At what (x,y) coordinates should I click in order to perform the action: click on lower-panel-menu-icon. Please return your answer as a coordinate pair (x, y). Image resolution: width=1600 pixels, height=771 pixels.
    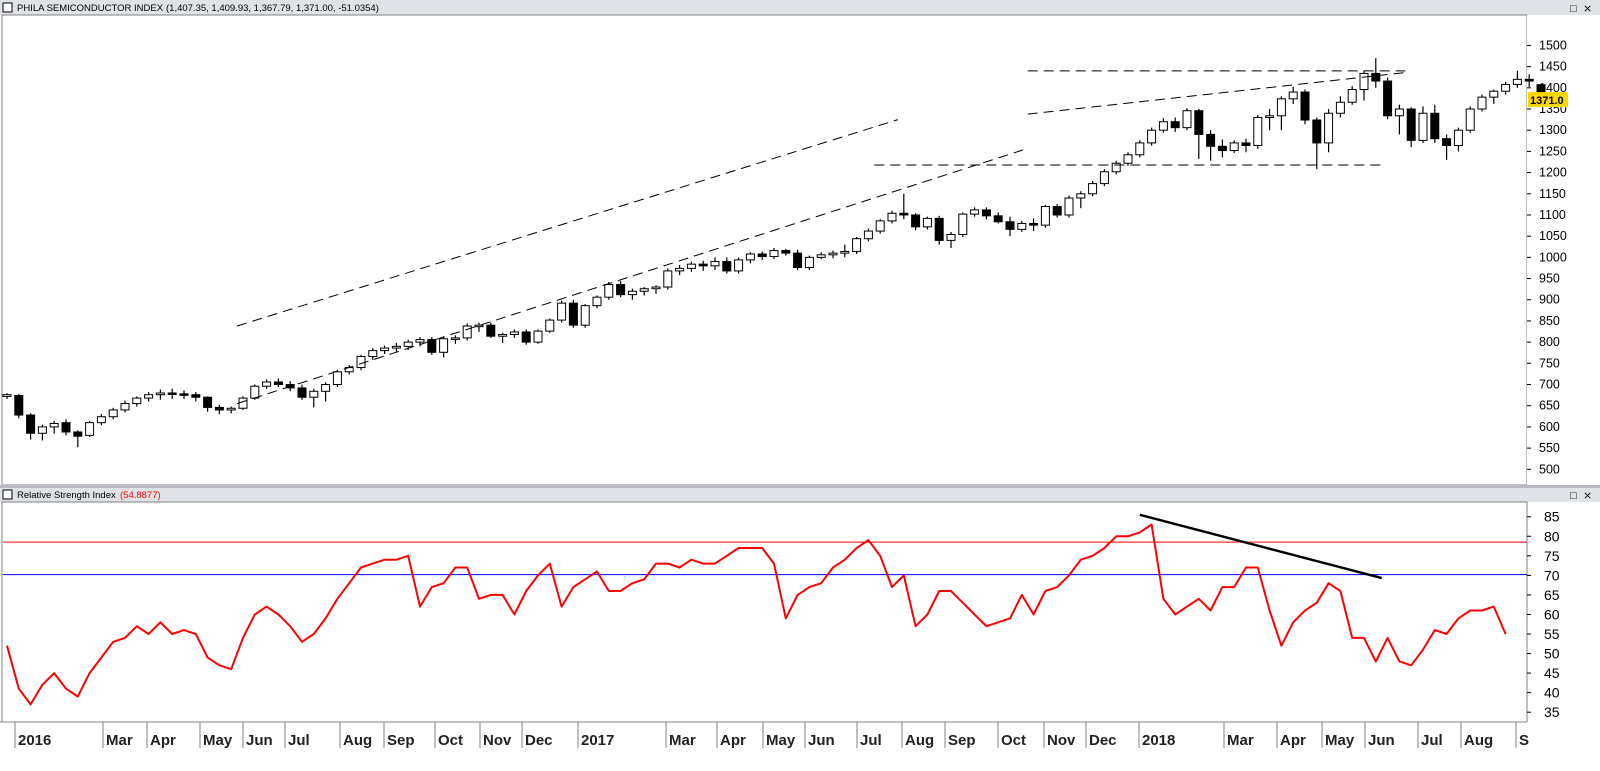
    Looking at the image, I should click on (7, 494).